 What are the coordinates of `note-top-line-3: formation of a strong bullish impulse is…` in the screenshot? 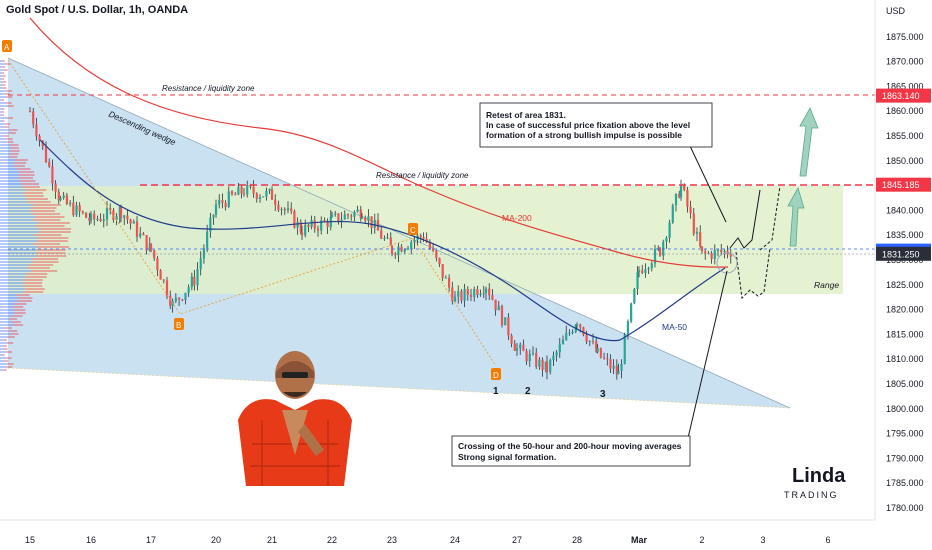 It's located at (584, 135).